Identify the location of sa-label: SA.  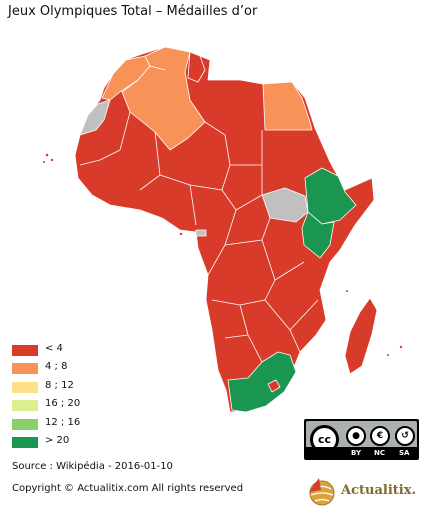
(404, 453).